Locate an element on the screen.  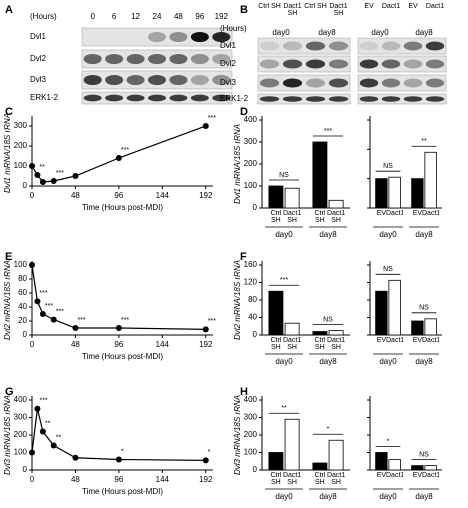
blot-column-label: Dact1 is located at coordinates (435, 6).